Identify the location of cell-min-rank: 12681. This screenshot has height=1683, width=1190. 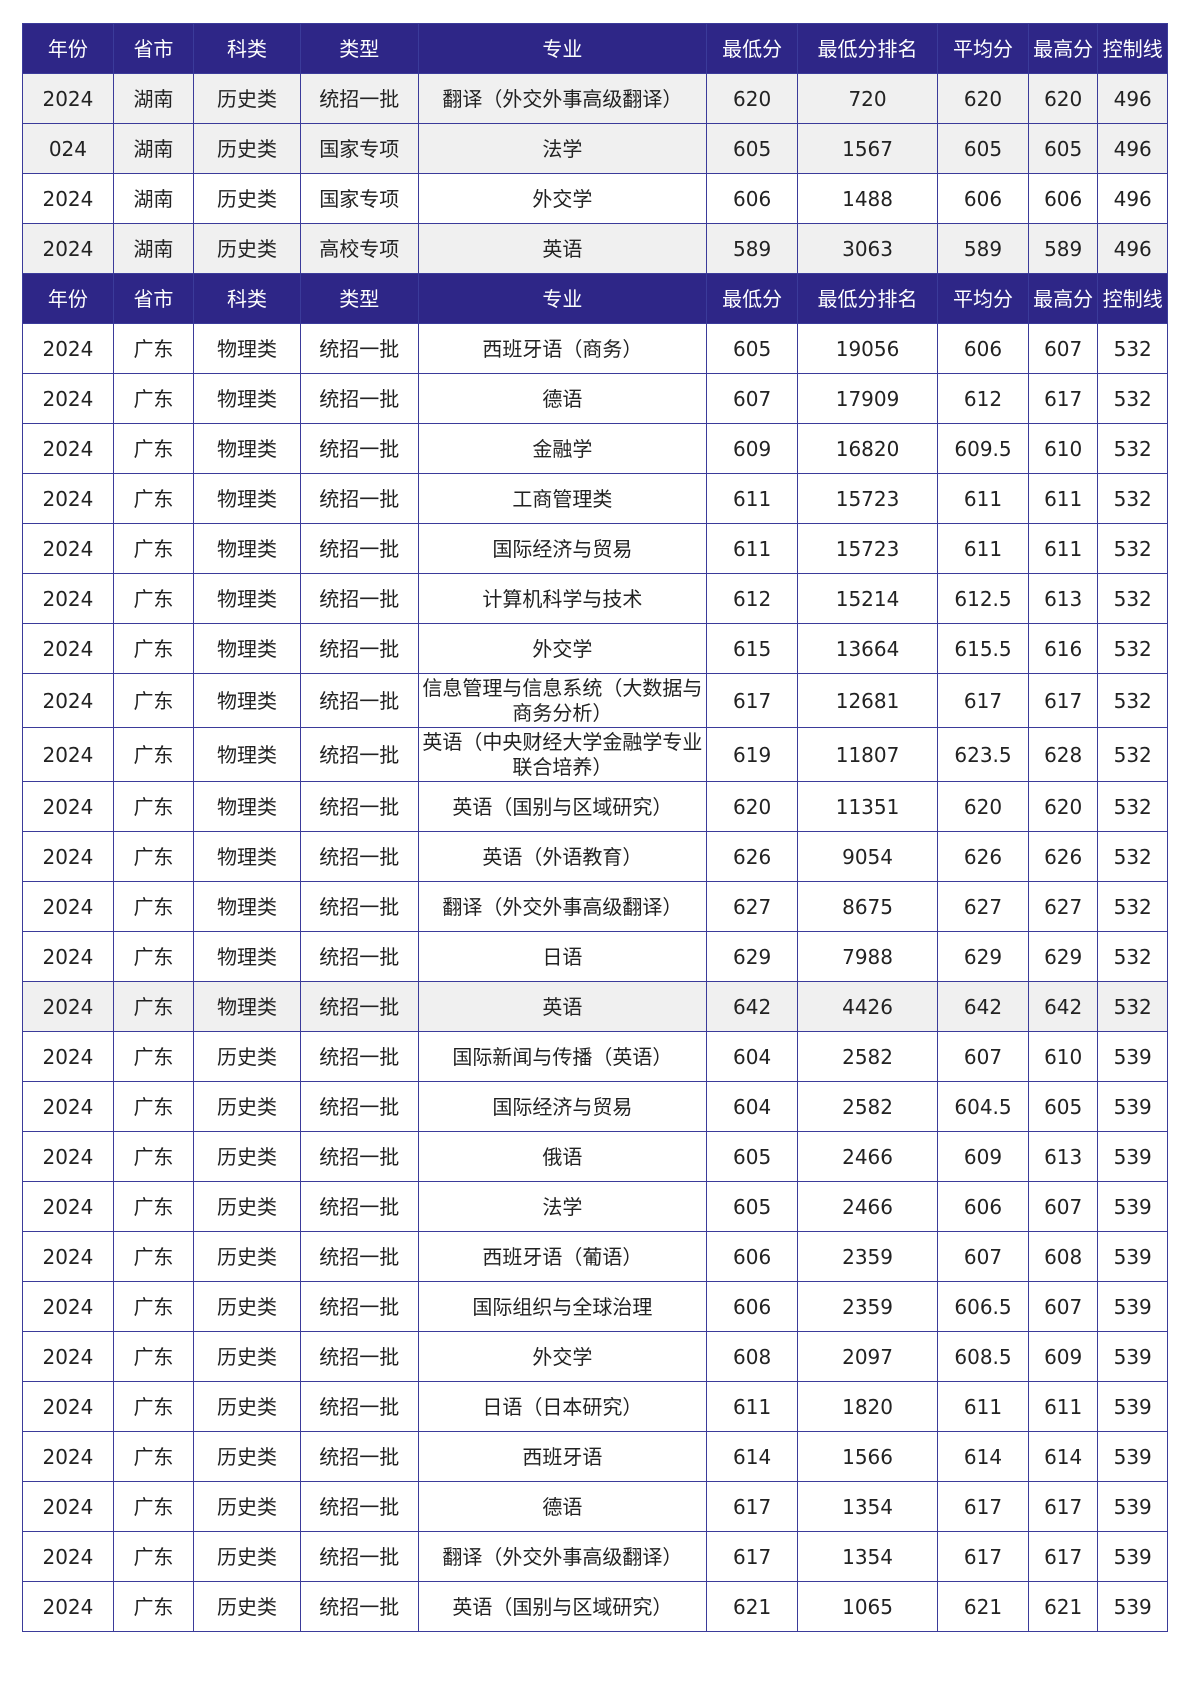
(868, 700).